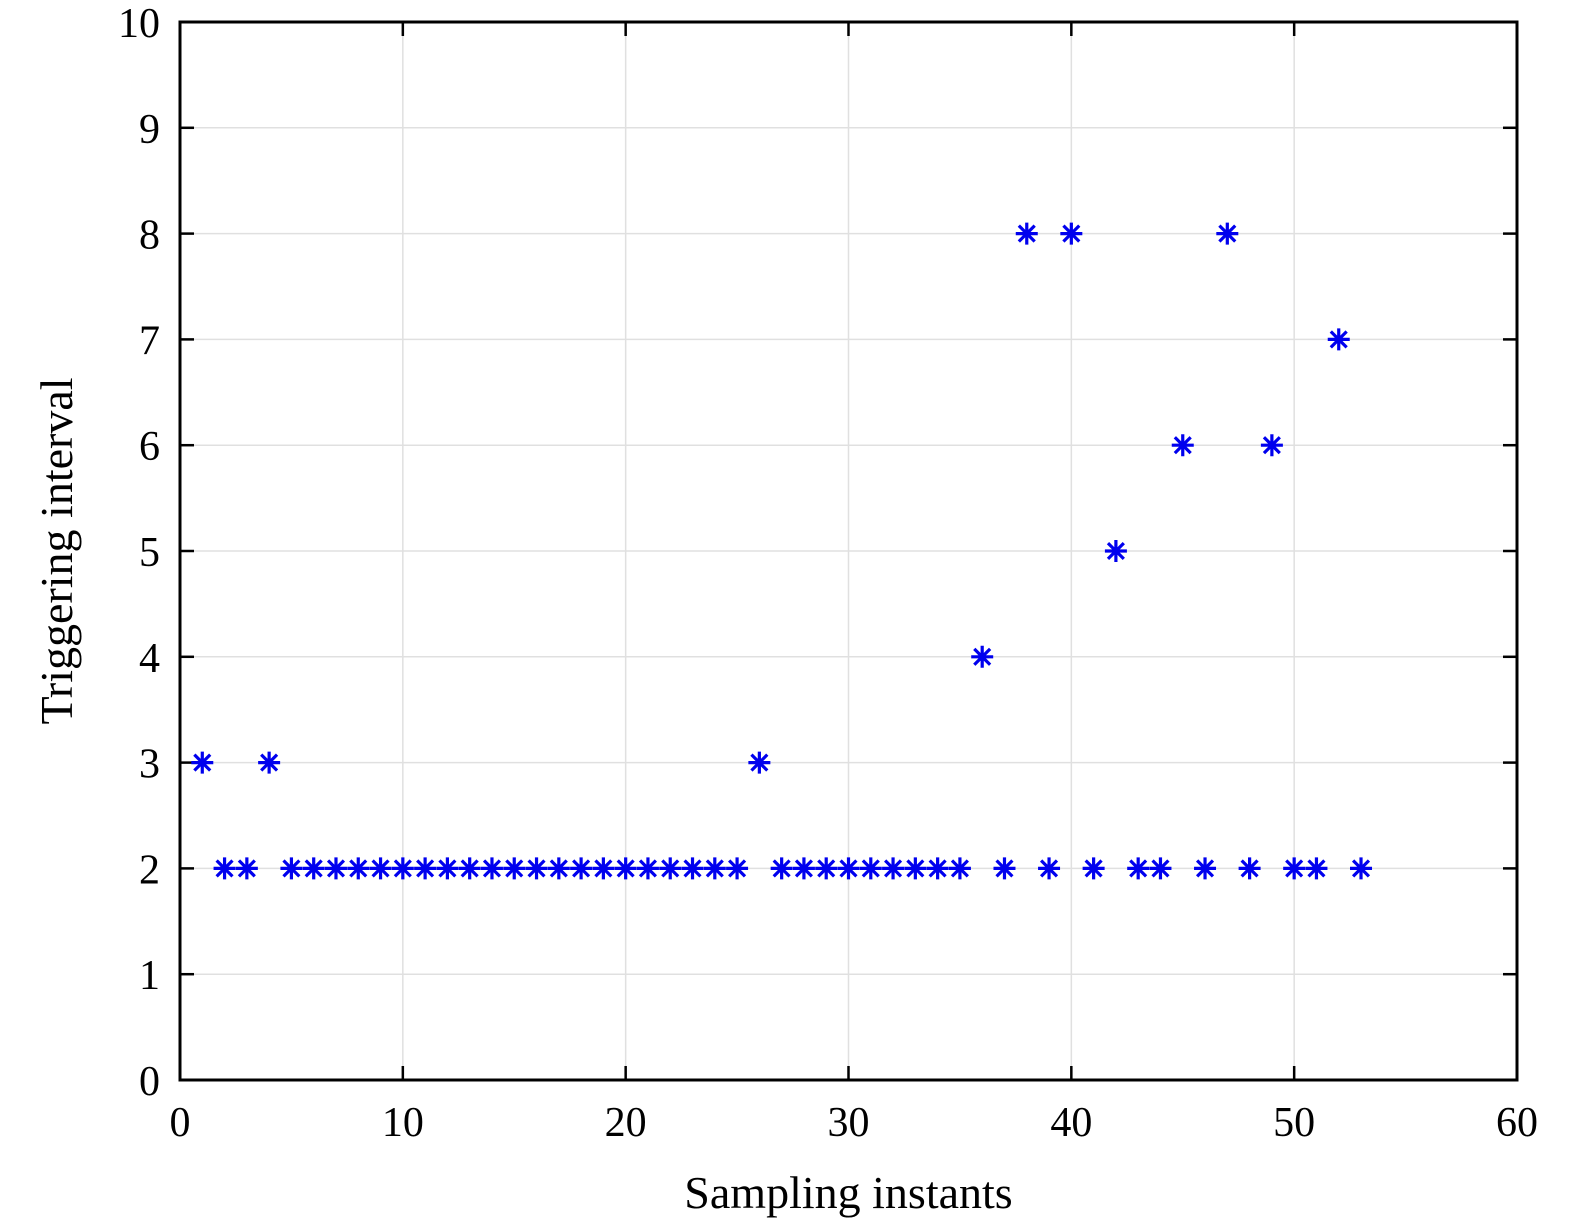 This screenshot has width=1575, height=1230. Describe the element at coordinates (56, 550) in the screenshot. I see `y-axis-title: Triggering interval` at that location.